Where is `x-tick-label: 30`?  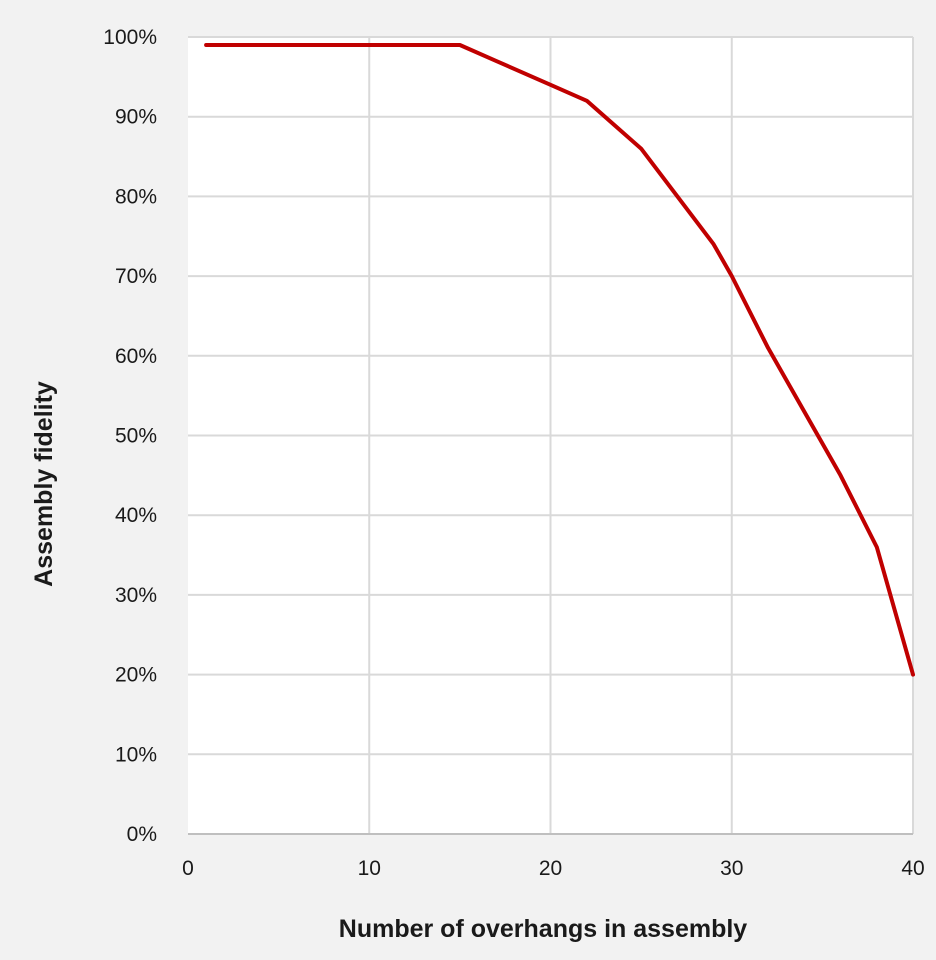
x-tick-label: 30 is located at coordinates (731, 868).